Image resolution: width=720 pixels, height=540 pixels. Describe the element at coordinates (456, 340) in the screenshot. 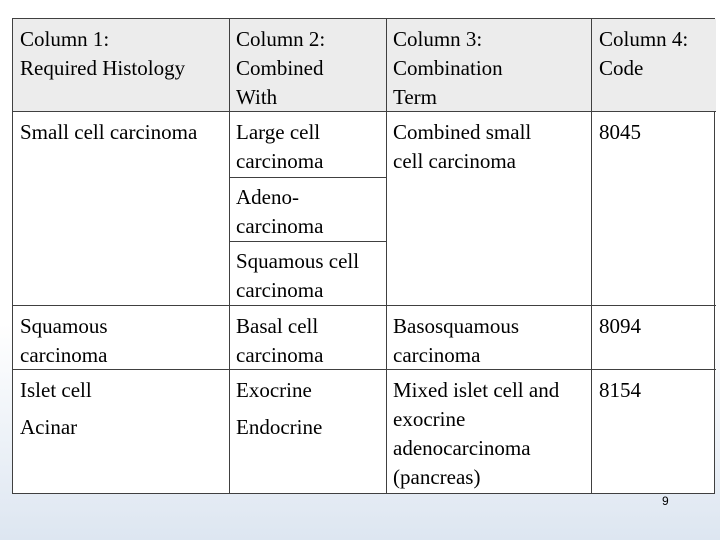

I see `combination-term-cell: Basosquamous carcinoma` at that location.